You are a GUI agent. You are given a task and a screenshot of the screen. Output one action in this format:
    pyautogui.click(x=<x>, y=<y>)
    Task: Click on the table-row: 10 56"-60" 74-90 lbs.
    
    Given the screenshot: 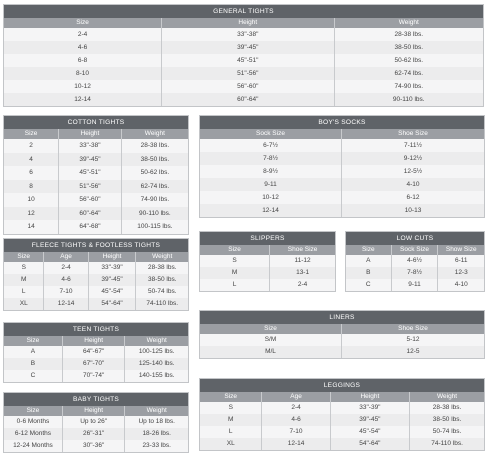 What is the action you would take?
    pyautogui.click(x=96, y=200)
    